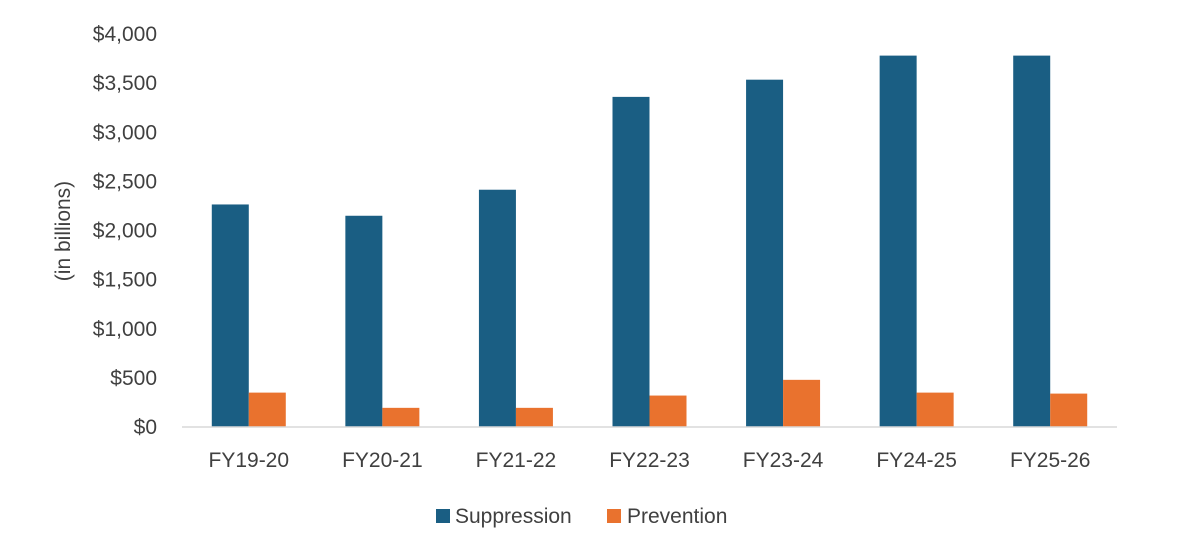 This screenshot has height=544, width=1190. What do you see at coordinates (443, 516) in the screenshot?
I see `legend-swatch-suppression` at bounding box center [443, 516].